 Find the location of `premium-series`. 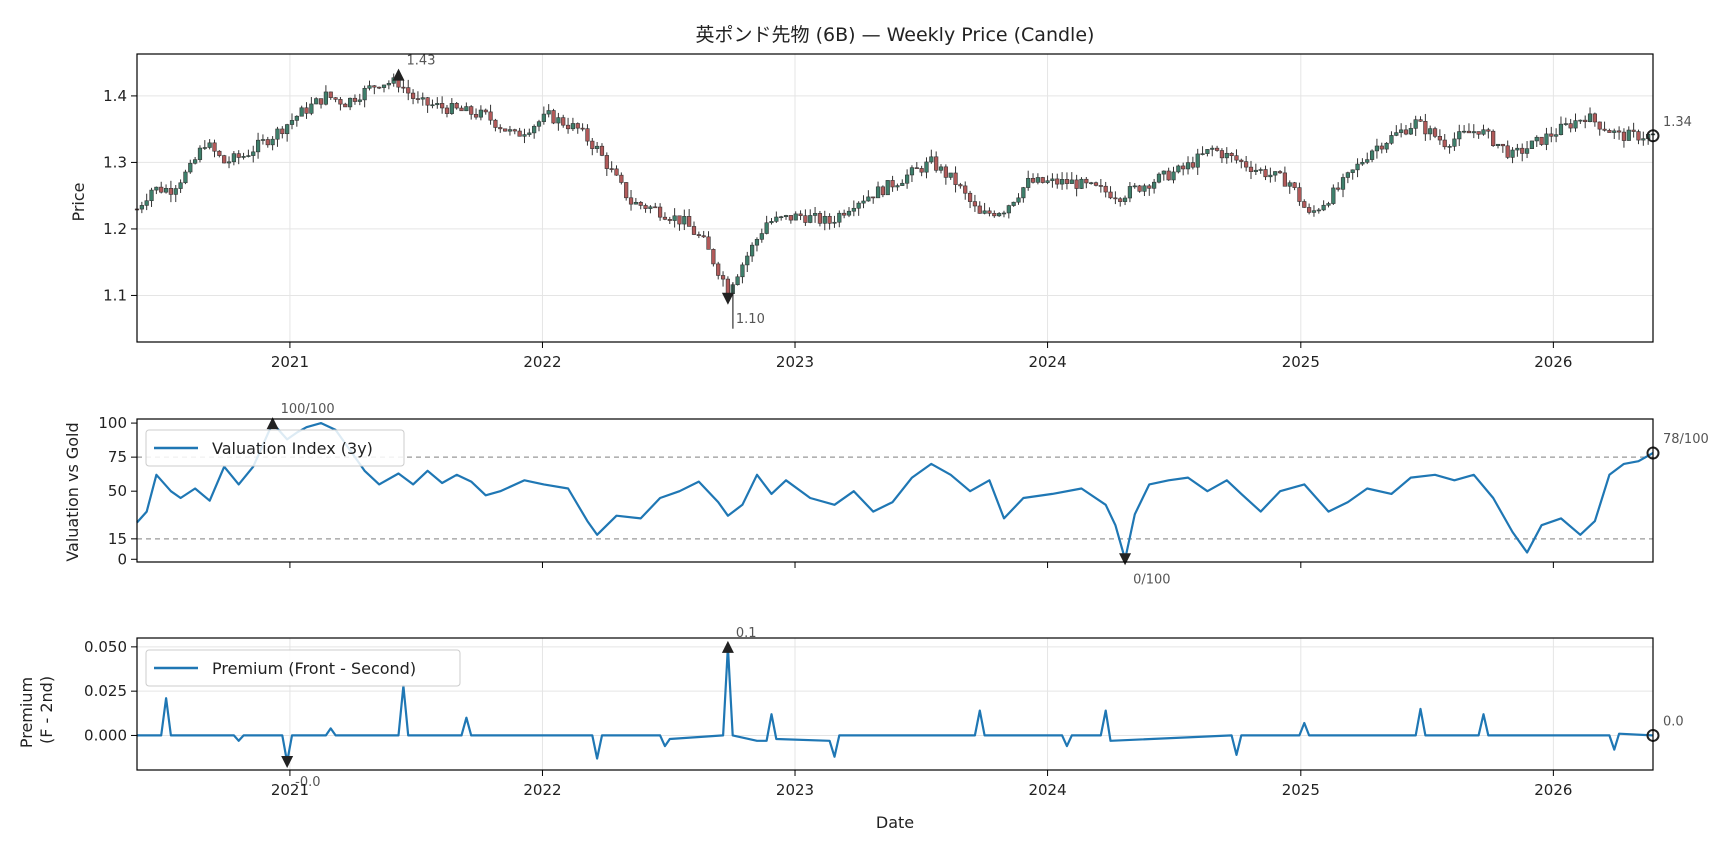

premium-series is located at coordinates (895, 704).